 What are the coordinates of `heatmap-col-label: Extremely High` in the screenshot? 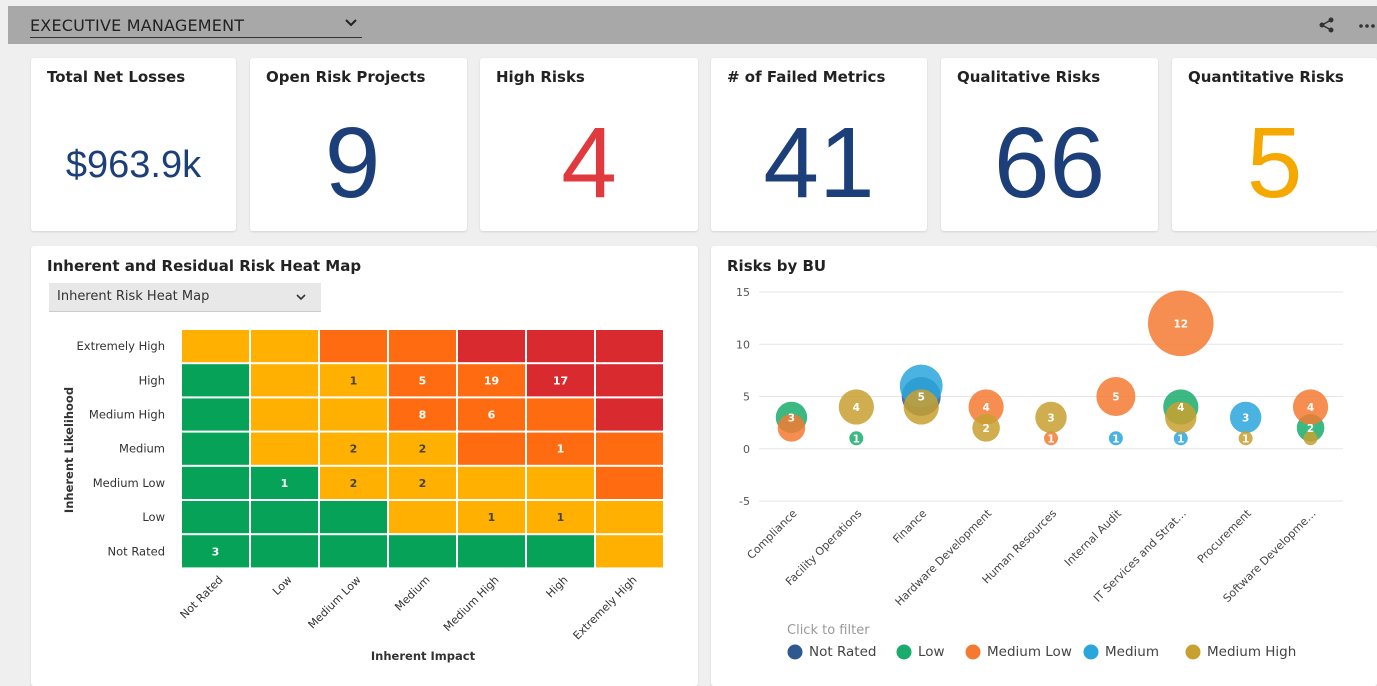 It's located at (605, 607).